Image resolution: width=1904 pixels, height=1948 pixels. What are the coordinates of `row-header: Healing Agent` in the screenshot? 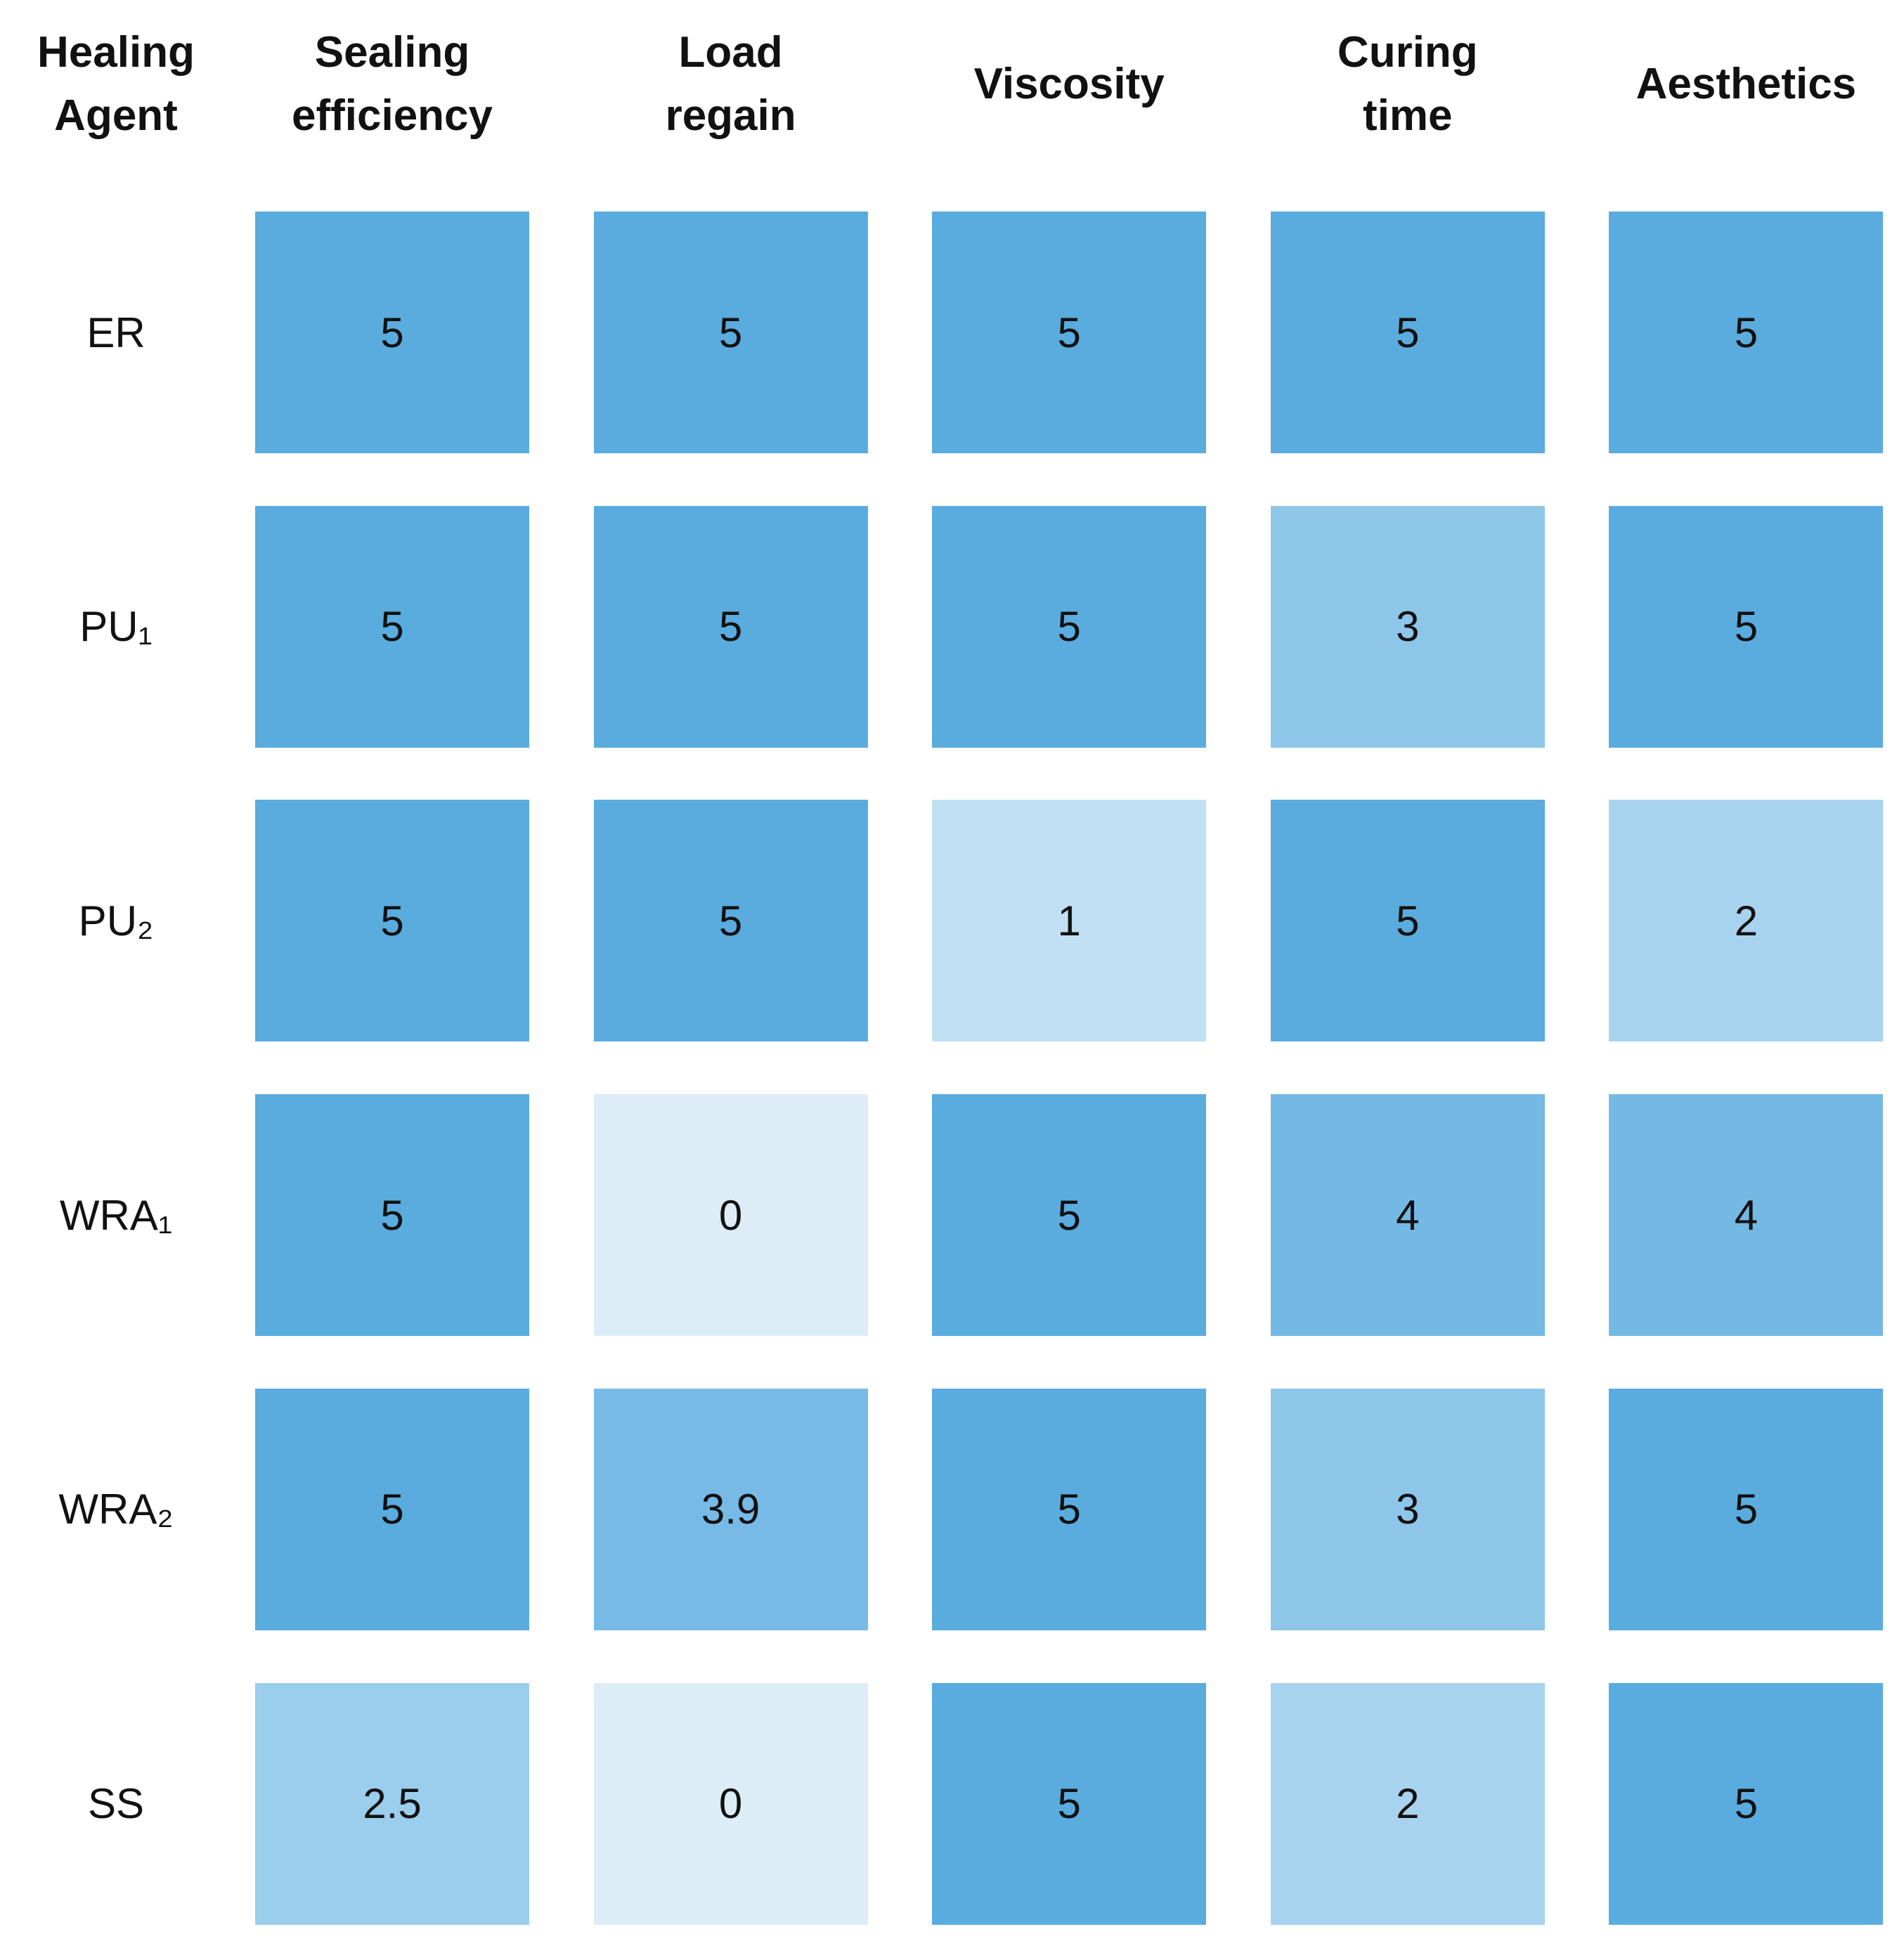 It's located at (116, 84).